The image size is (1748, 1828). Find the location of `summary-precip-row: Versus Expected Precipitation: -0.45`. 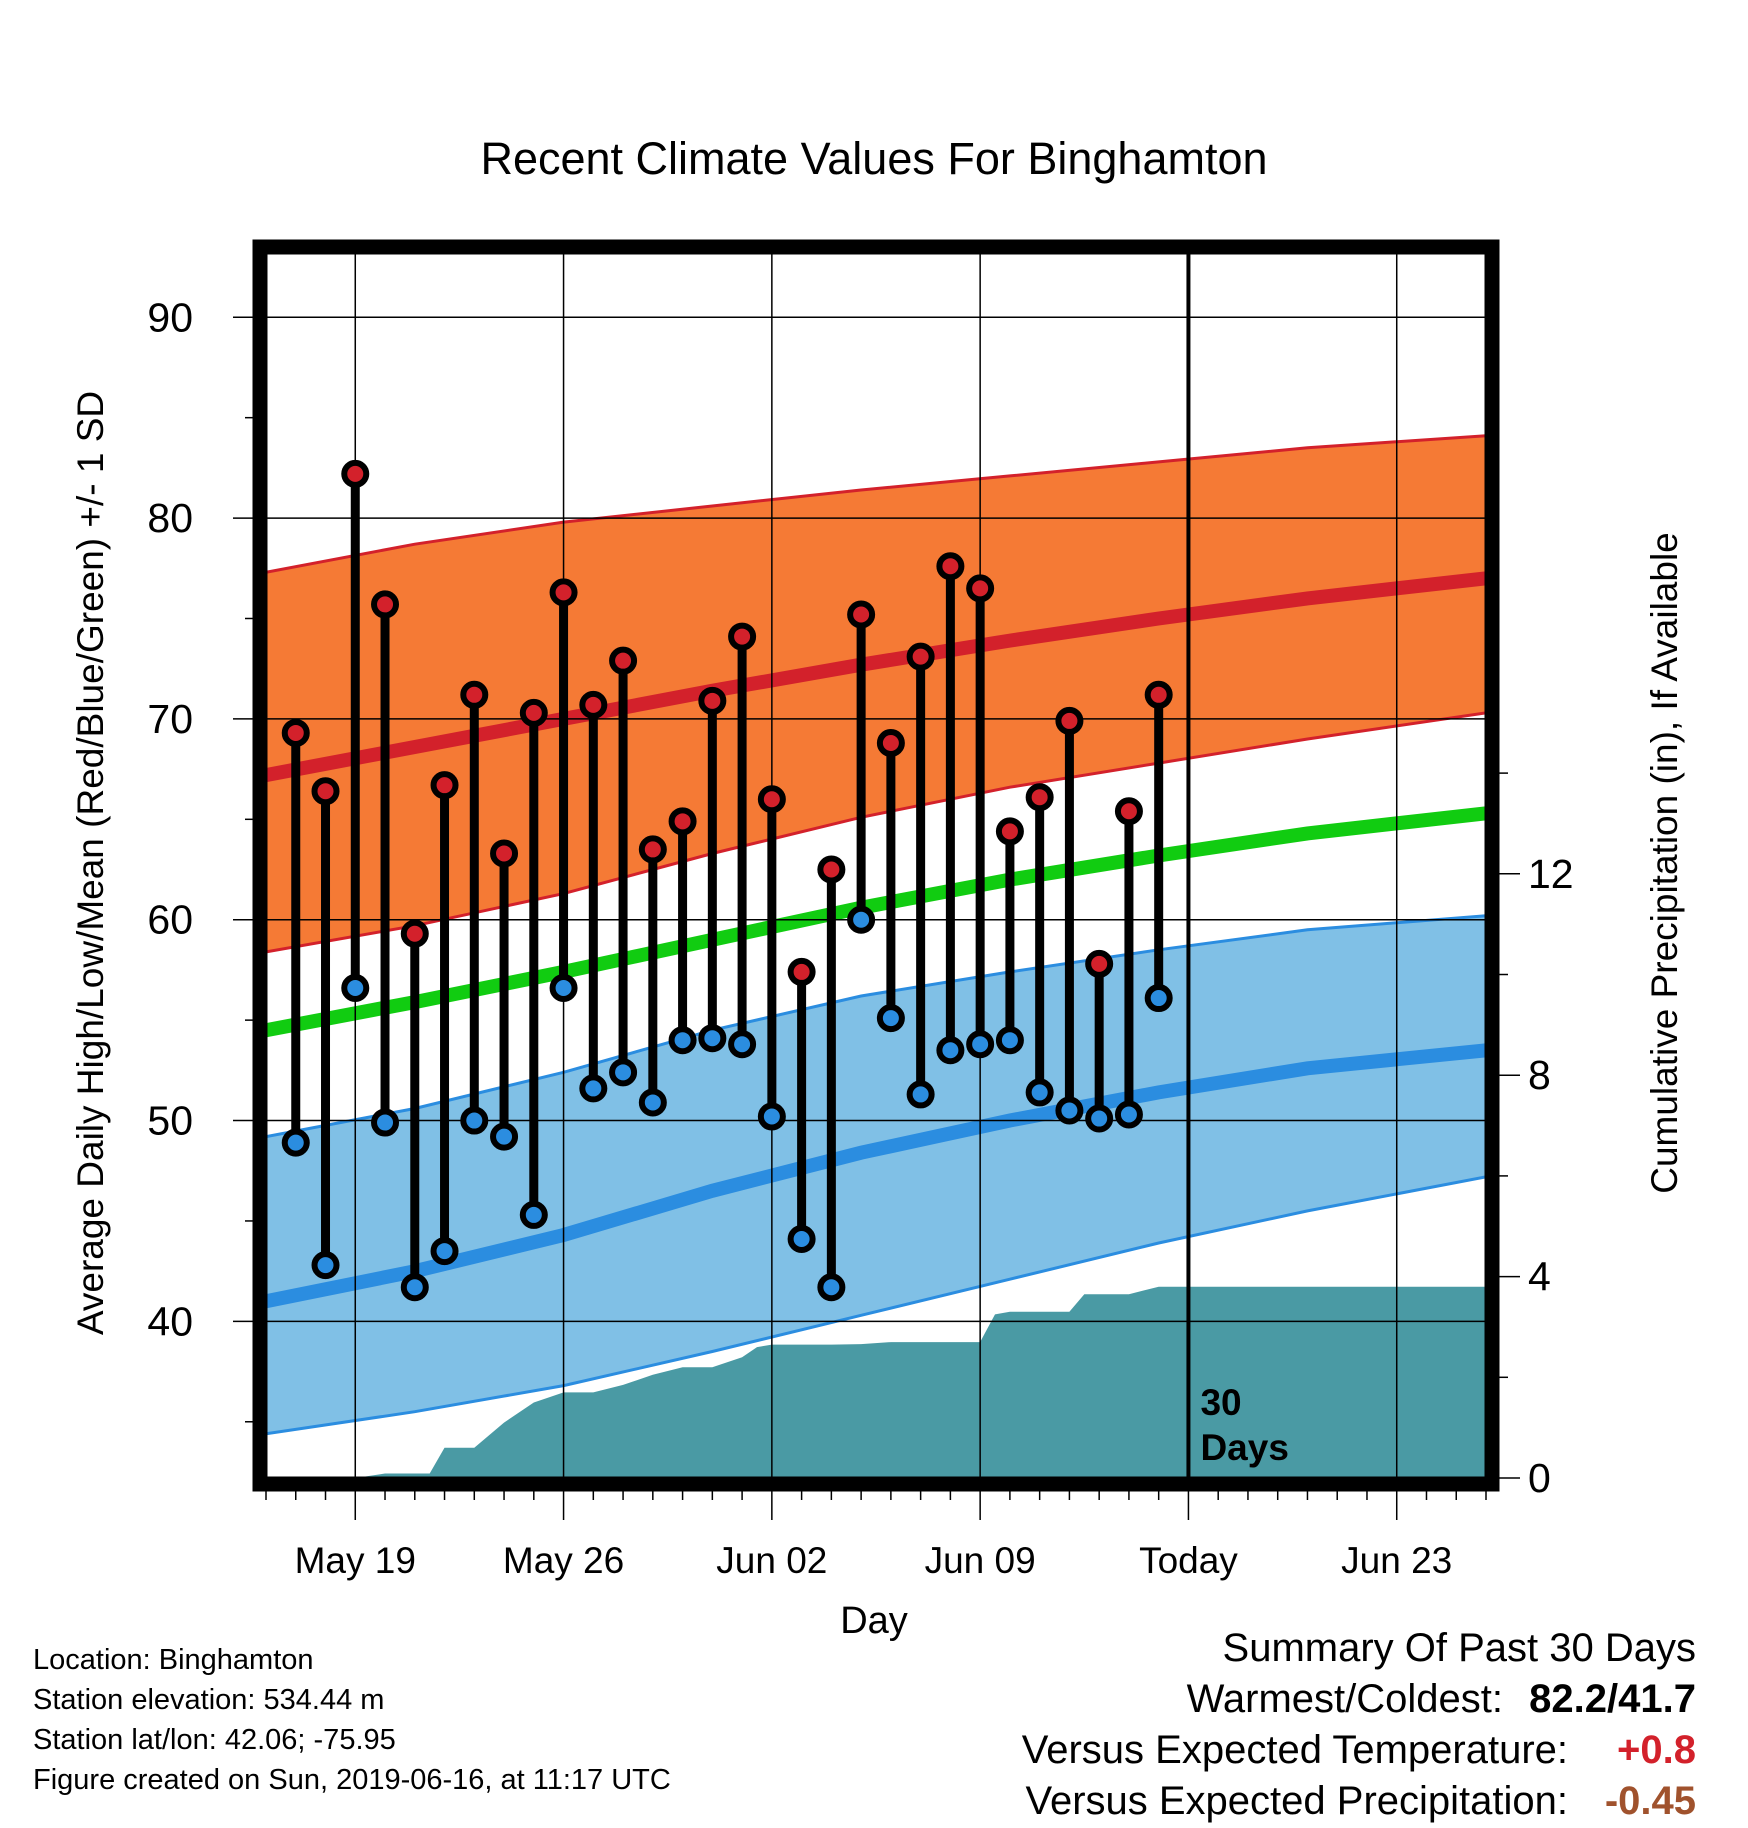

summary-precip-row: Versus Expected Precipitation: -0.45 is located at coordinates (1359, 1801).